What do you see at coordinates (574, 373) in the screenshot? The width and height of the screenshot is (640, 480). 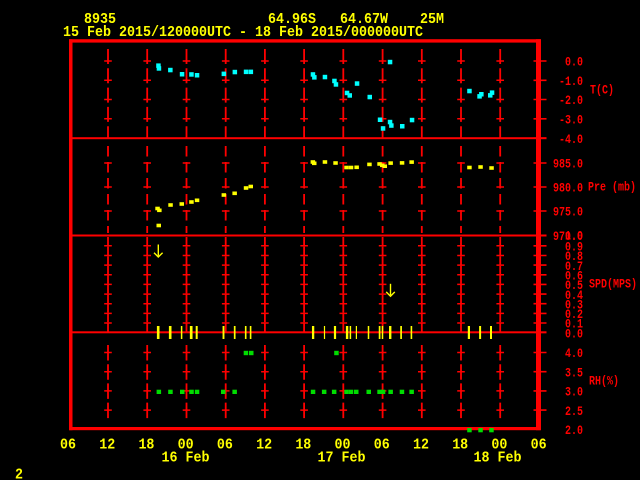 I see `svg-text: 3.5` at bounding box center [574, 373].